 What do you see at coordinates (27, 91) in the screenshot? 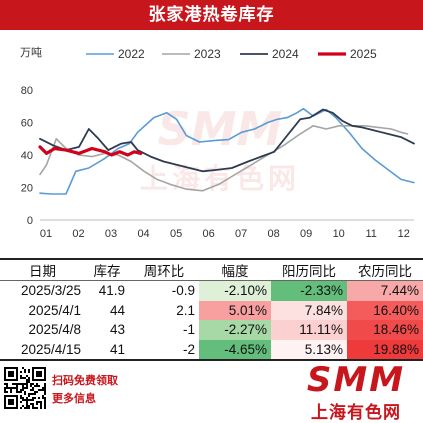
I see `y-tick-label: 80` at bounding box center [27, 91].